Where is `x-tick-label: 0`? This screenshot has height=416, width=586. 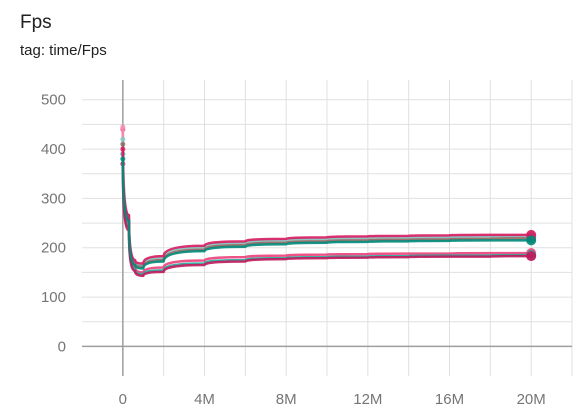
x-tick-label: 0 is located at coordinates (123, 399).